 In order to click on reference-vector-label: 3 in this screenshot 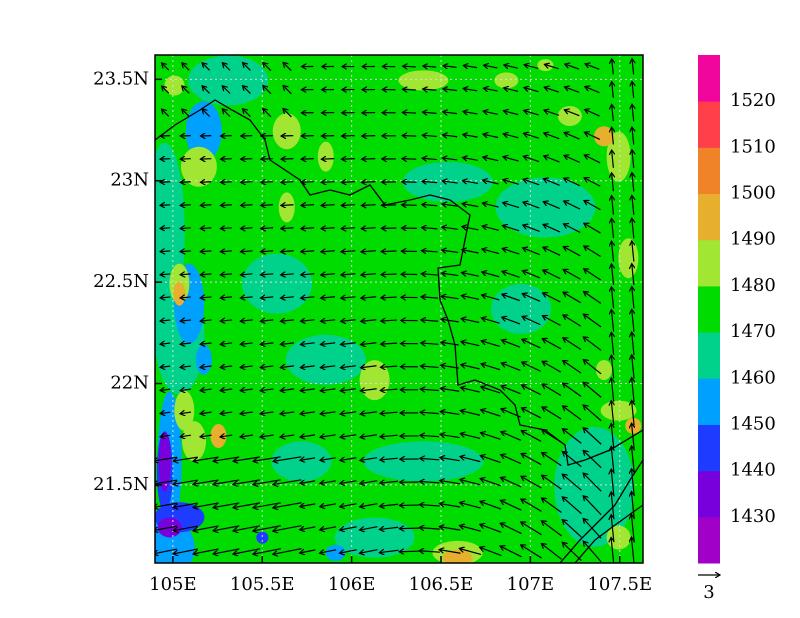, I will do `click(708, 592)`.